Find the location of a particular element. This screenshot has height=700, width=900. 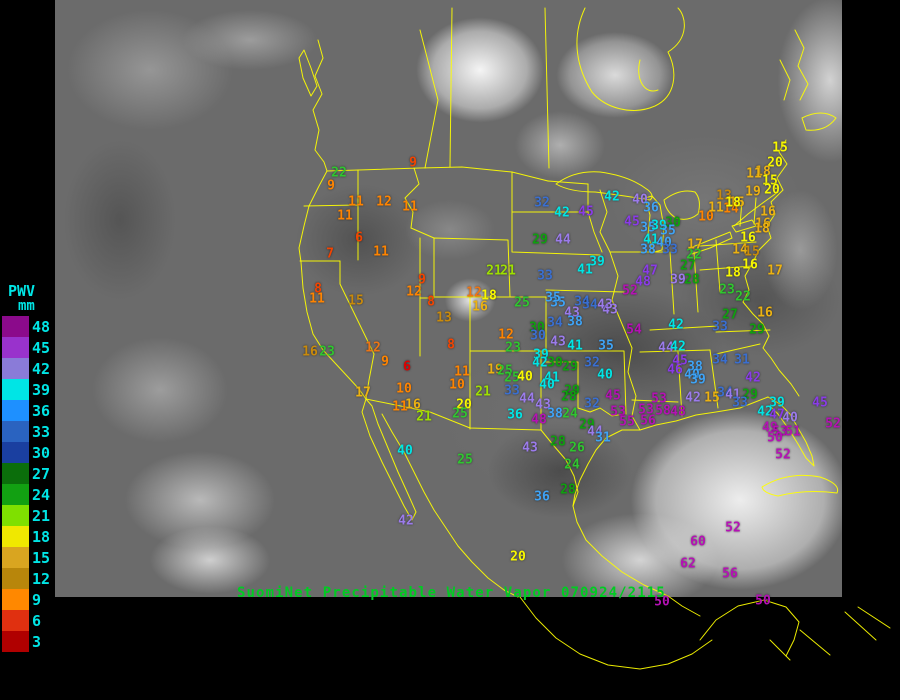

station-value: 53 is located at coordinates (780, 432).